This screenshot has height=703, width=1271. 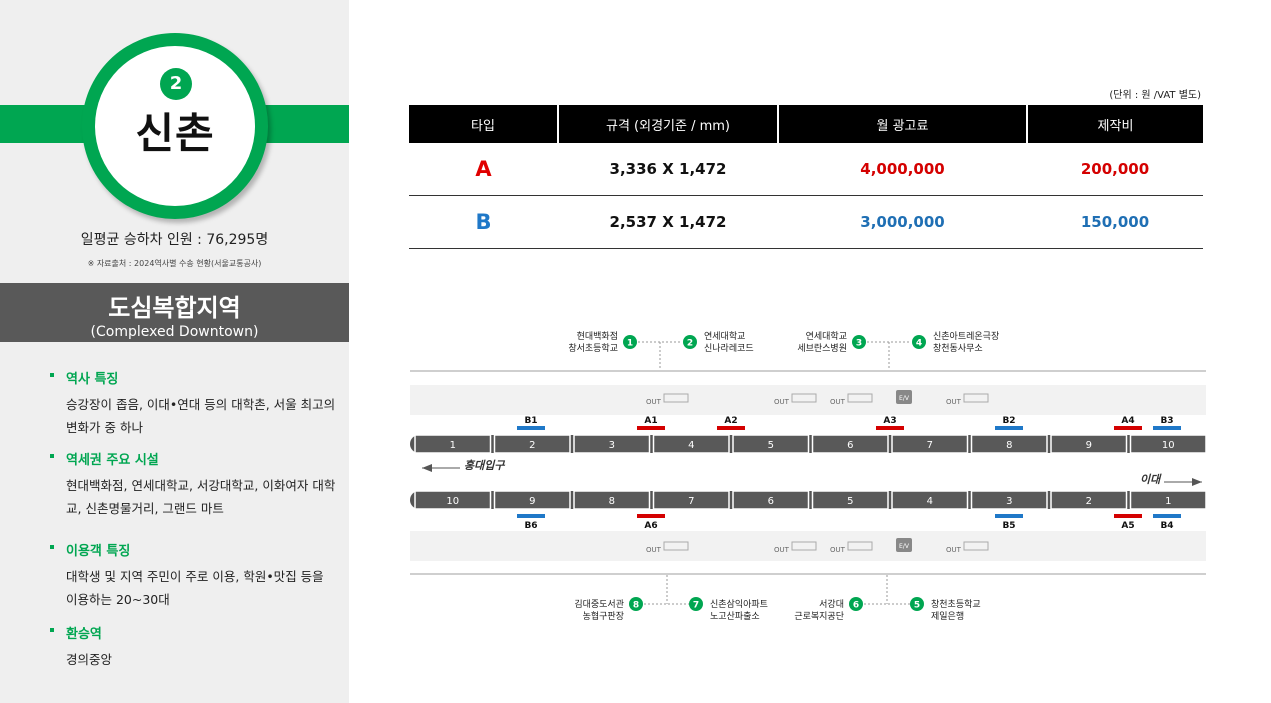 I want to click on size-cell: 3,336 X 1,472, so click(x=668, y=169).